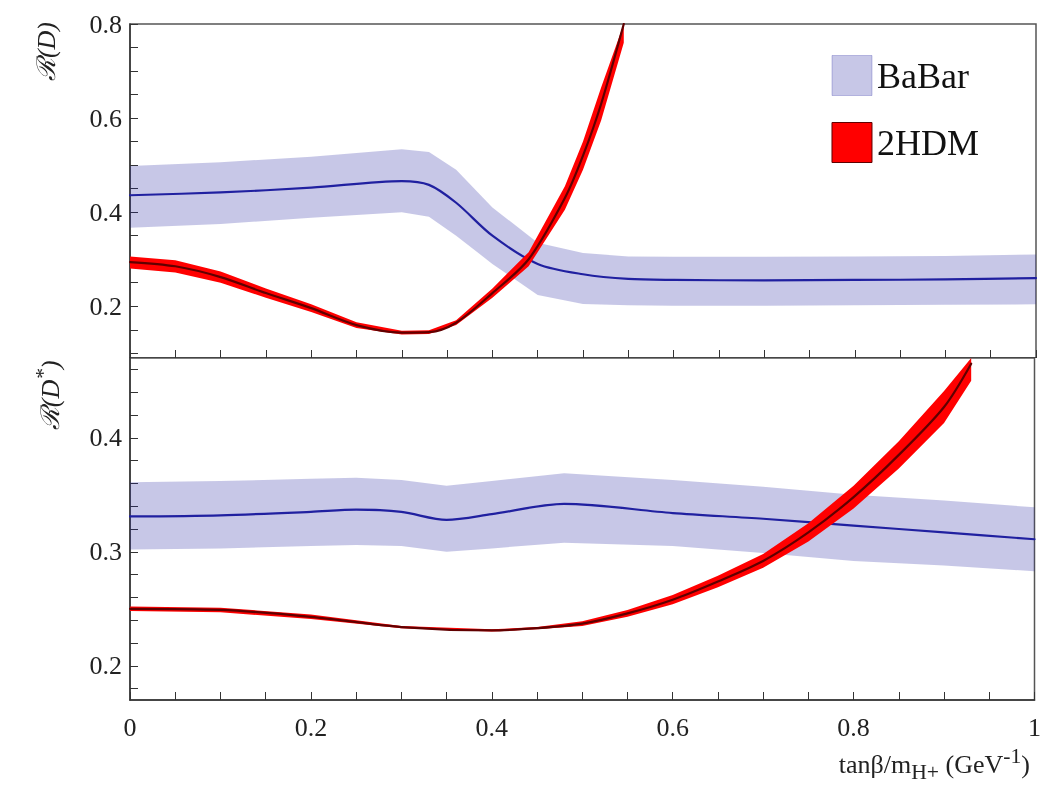 The image size is (1044, 791). What do you see at coordinates (928, 142) in the screenshot?
I see `legend-label: 2HDM` at bounding box center [928, 142].